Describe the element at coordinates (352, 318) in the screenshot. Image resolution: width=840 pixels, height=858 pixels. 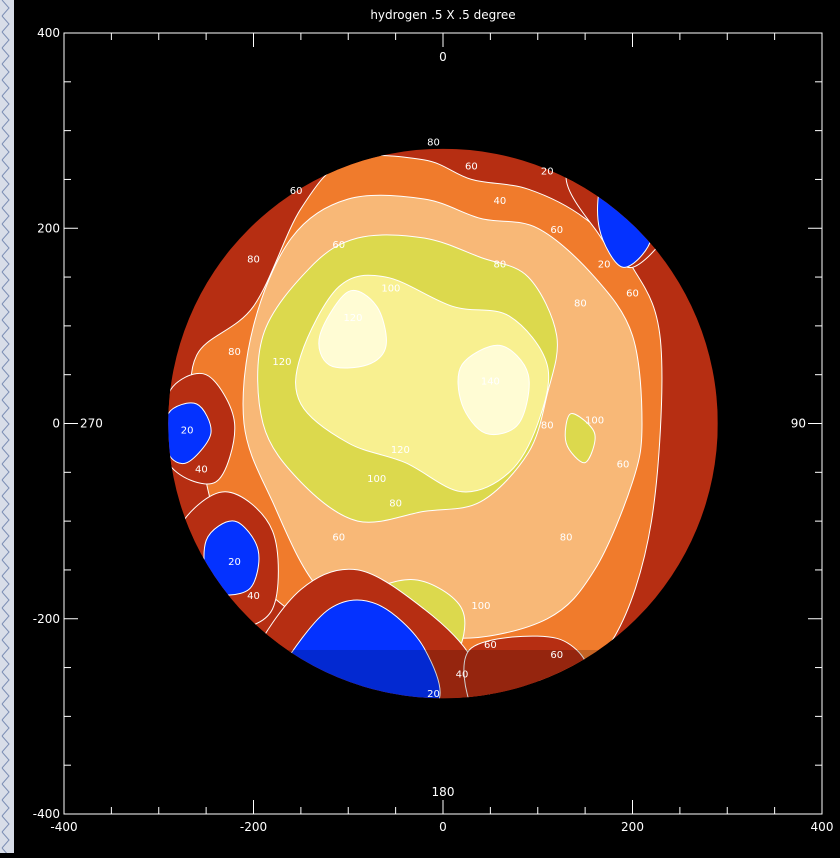
I see `contour-label-8: 120` at that location.